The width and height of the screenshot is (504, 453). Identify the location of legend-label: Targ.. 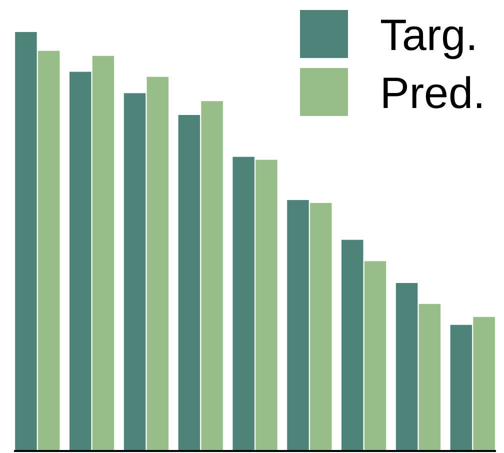
(429, 35).